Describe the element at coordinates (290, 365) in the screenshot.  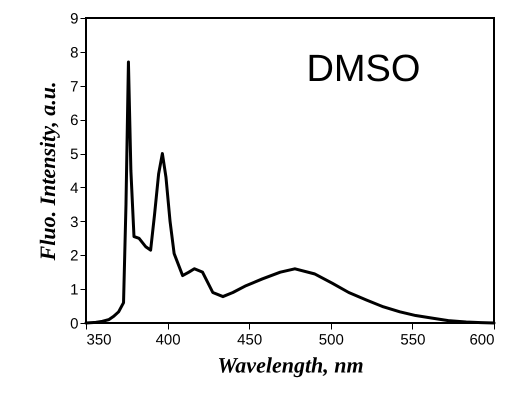
I see `x-axis-title: Wavelength, nm` at that location.